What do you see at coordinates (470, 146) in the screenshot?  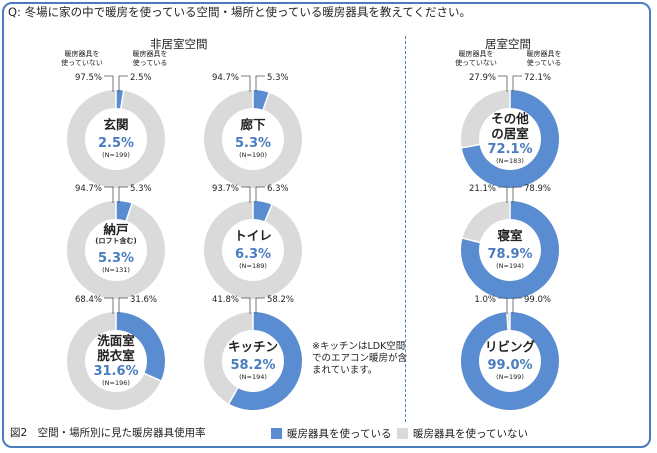 I see `separator-split-other` at bounding box center [470, 146].